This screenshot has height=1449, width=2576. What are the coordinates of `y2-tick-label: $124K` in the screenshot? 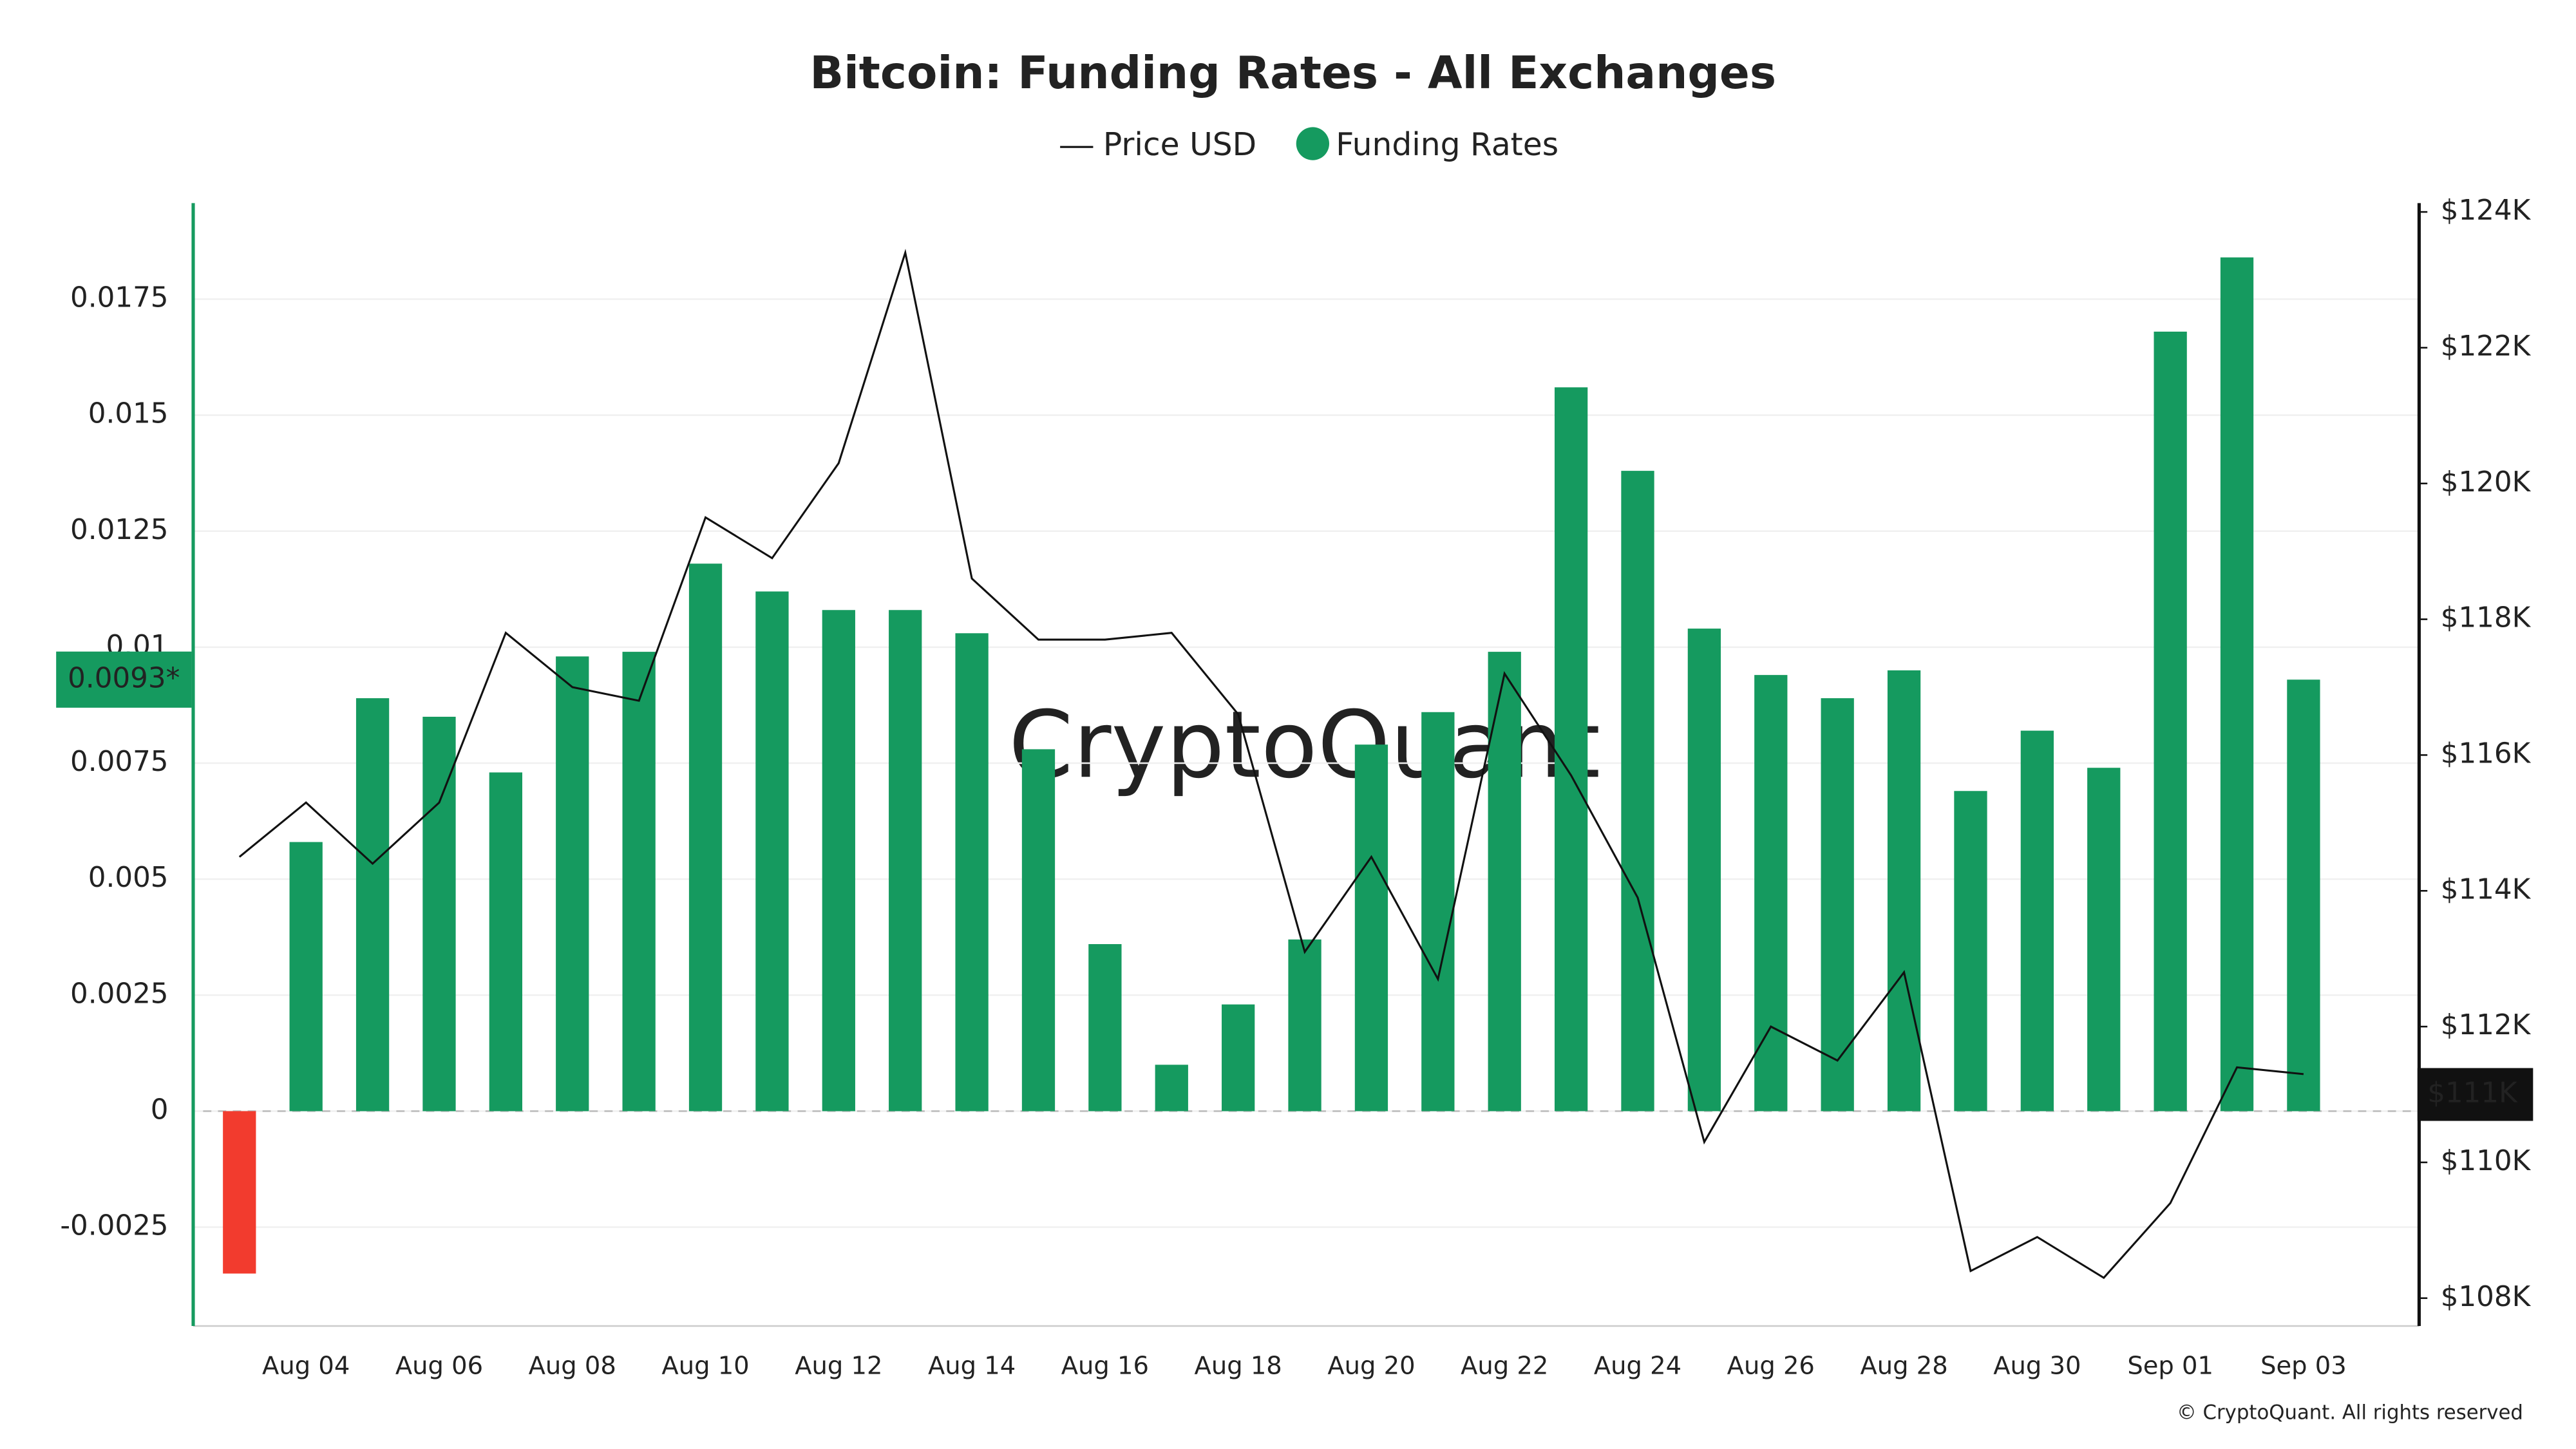 It's located at (2487, 210).